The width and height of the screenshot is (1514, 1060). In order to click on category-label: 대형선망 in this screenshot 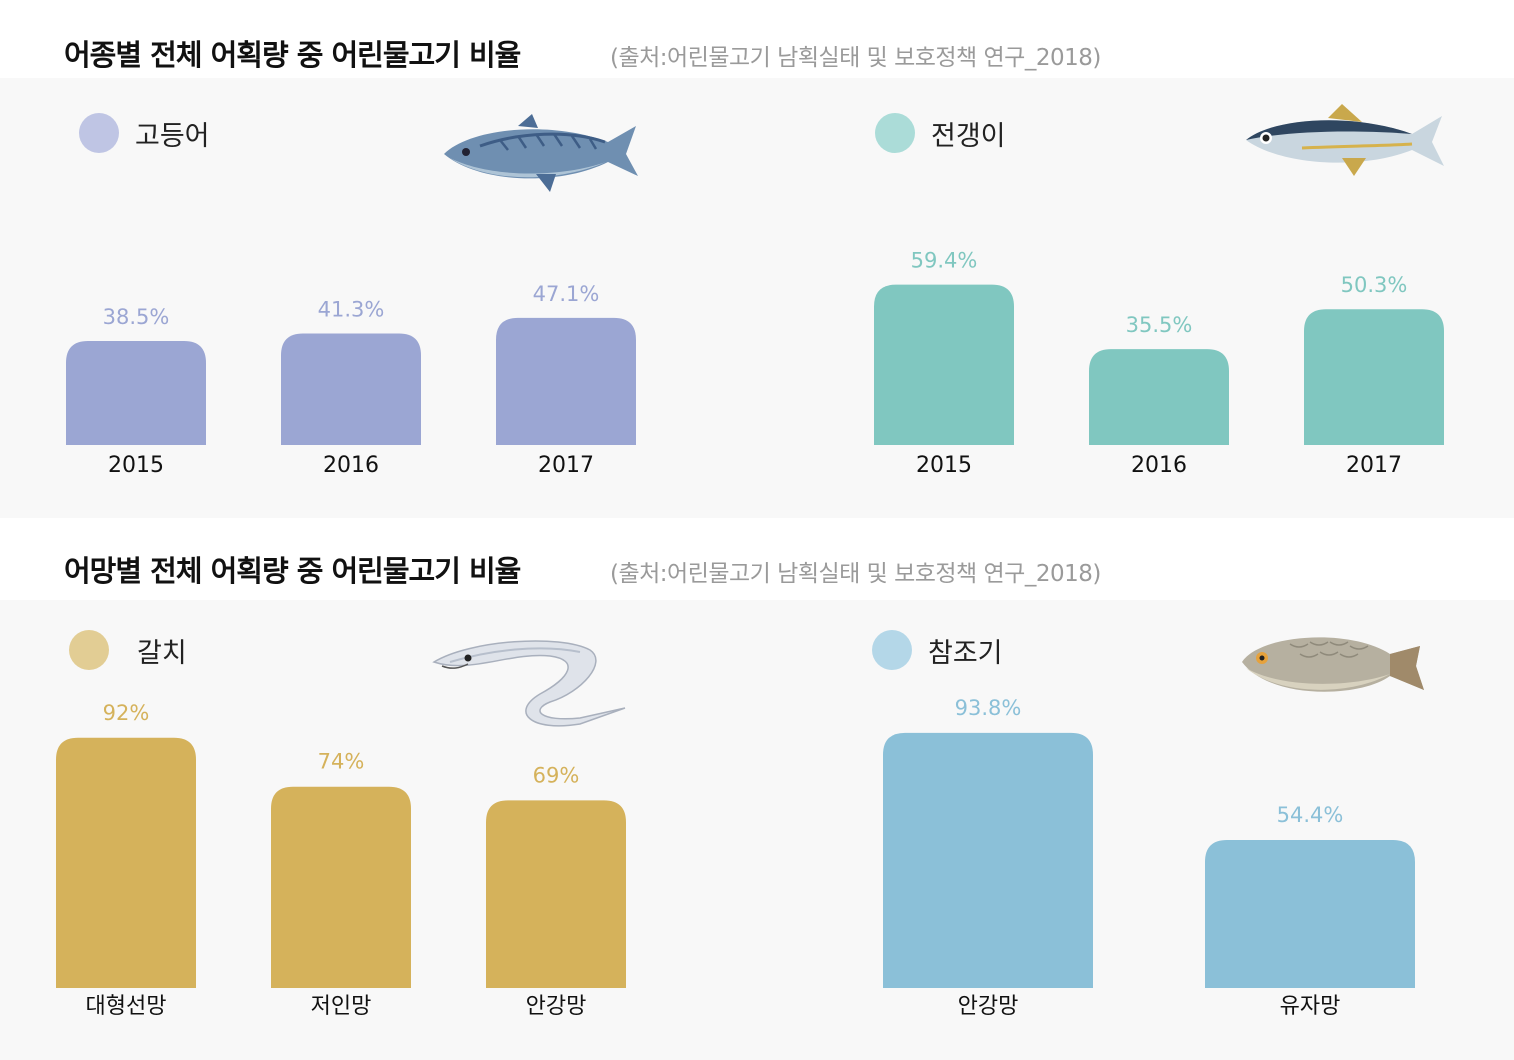, I will do `click(126, 1006)`.